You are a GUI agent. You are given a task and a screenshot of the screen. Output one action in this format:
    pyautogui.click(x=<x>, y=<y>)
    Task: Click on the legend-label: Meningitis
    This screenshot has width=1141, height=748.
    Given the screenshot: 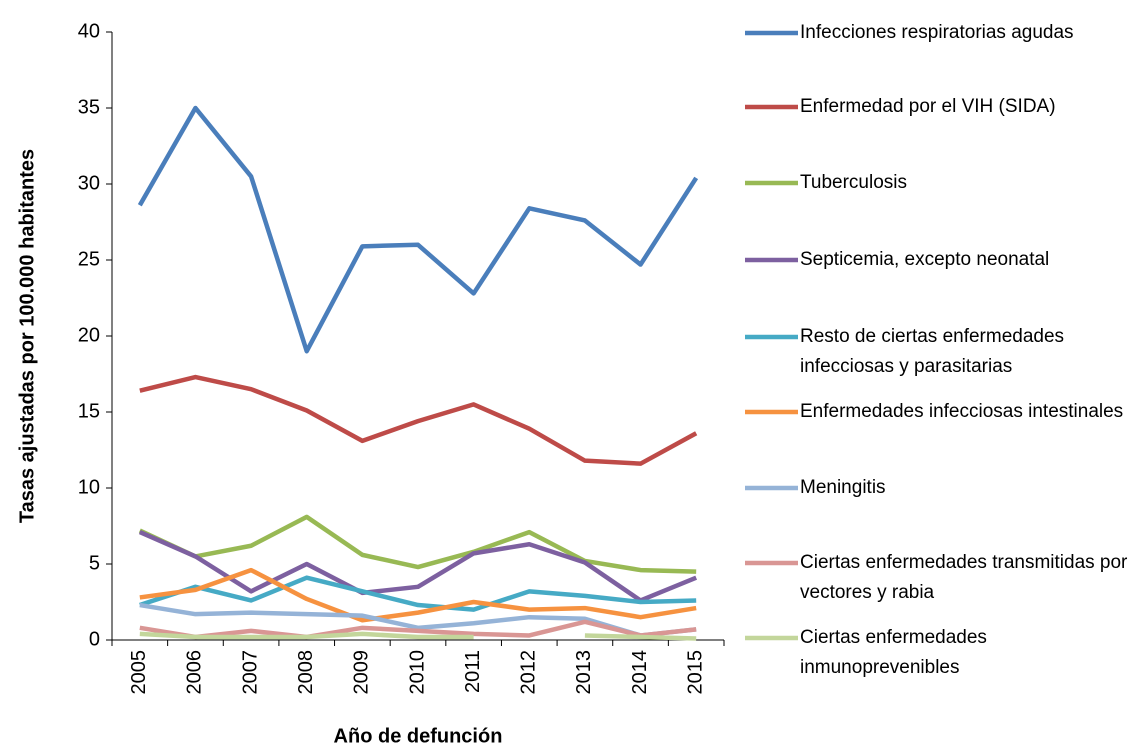 What is the action you would take?
    pyautogui.click(x=843, y=487)
    